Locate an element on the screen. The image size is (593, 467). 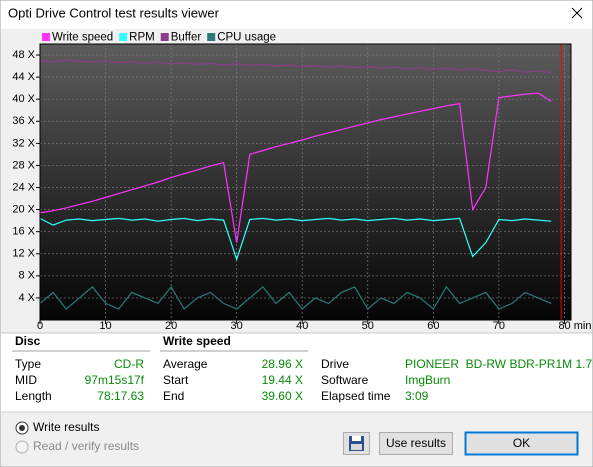
legend-label: Write speed is located at coordinates (82, 38).